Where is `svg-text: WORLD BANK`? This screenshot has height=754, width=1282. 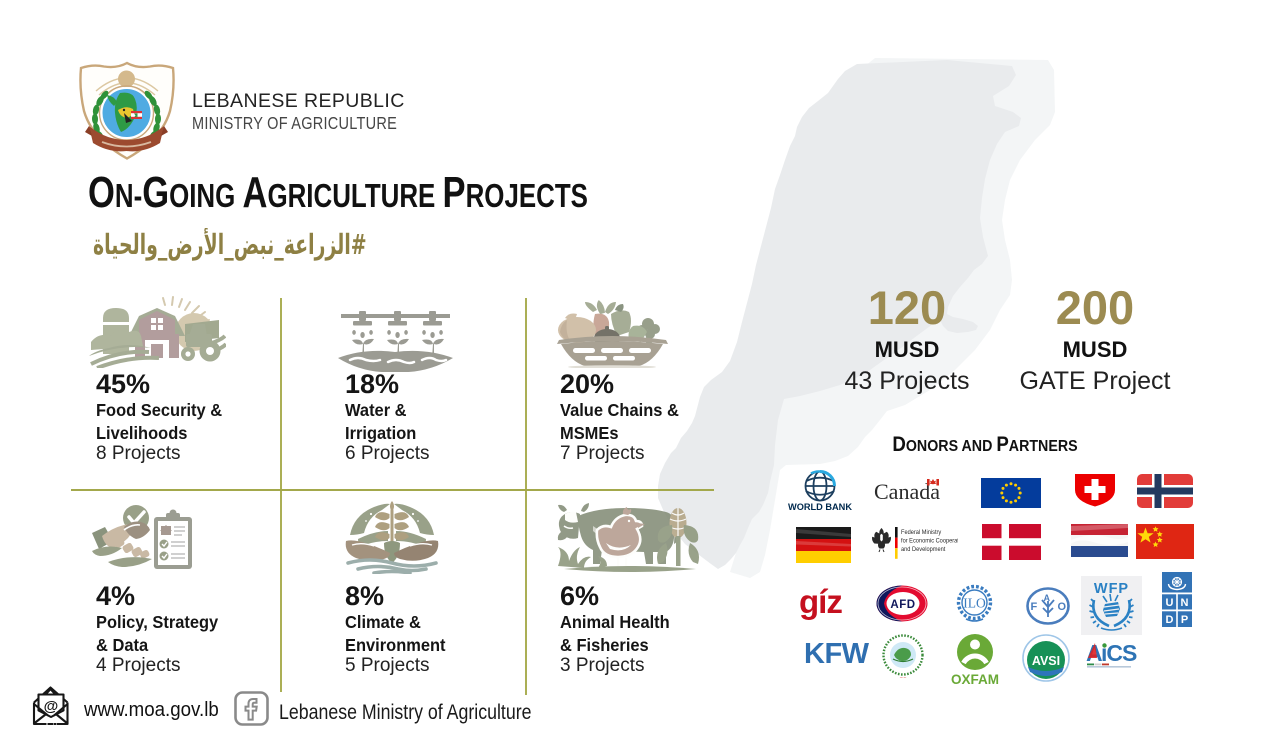 svg-text: WORLD BANK is located at coordinates (820, 507).